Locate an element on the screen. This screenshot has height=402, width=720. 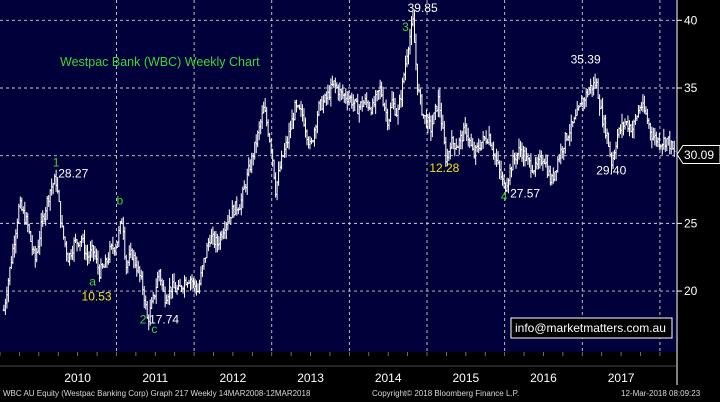
wave-label: 4 is located at coordinates (504, 196).